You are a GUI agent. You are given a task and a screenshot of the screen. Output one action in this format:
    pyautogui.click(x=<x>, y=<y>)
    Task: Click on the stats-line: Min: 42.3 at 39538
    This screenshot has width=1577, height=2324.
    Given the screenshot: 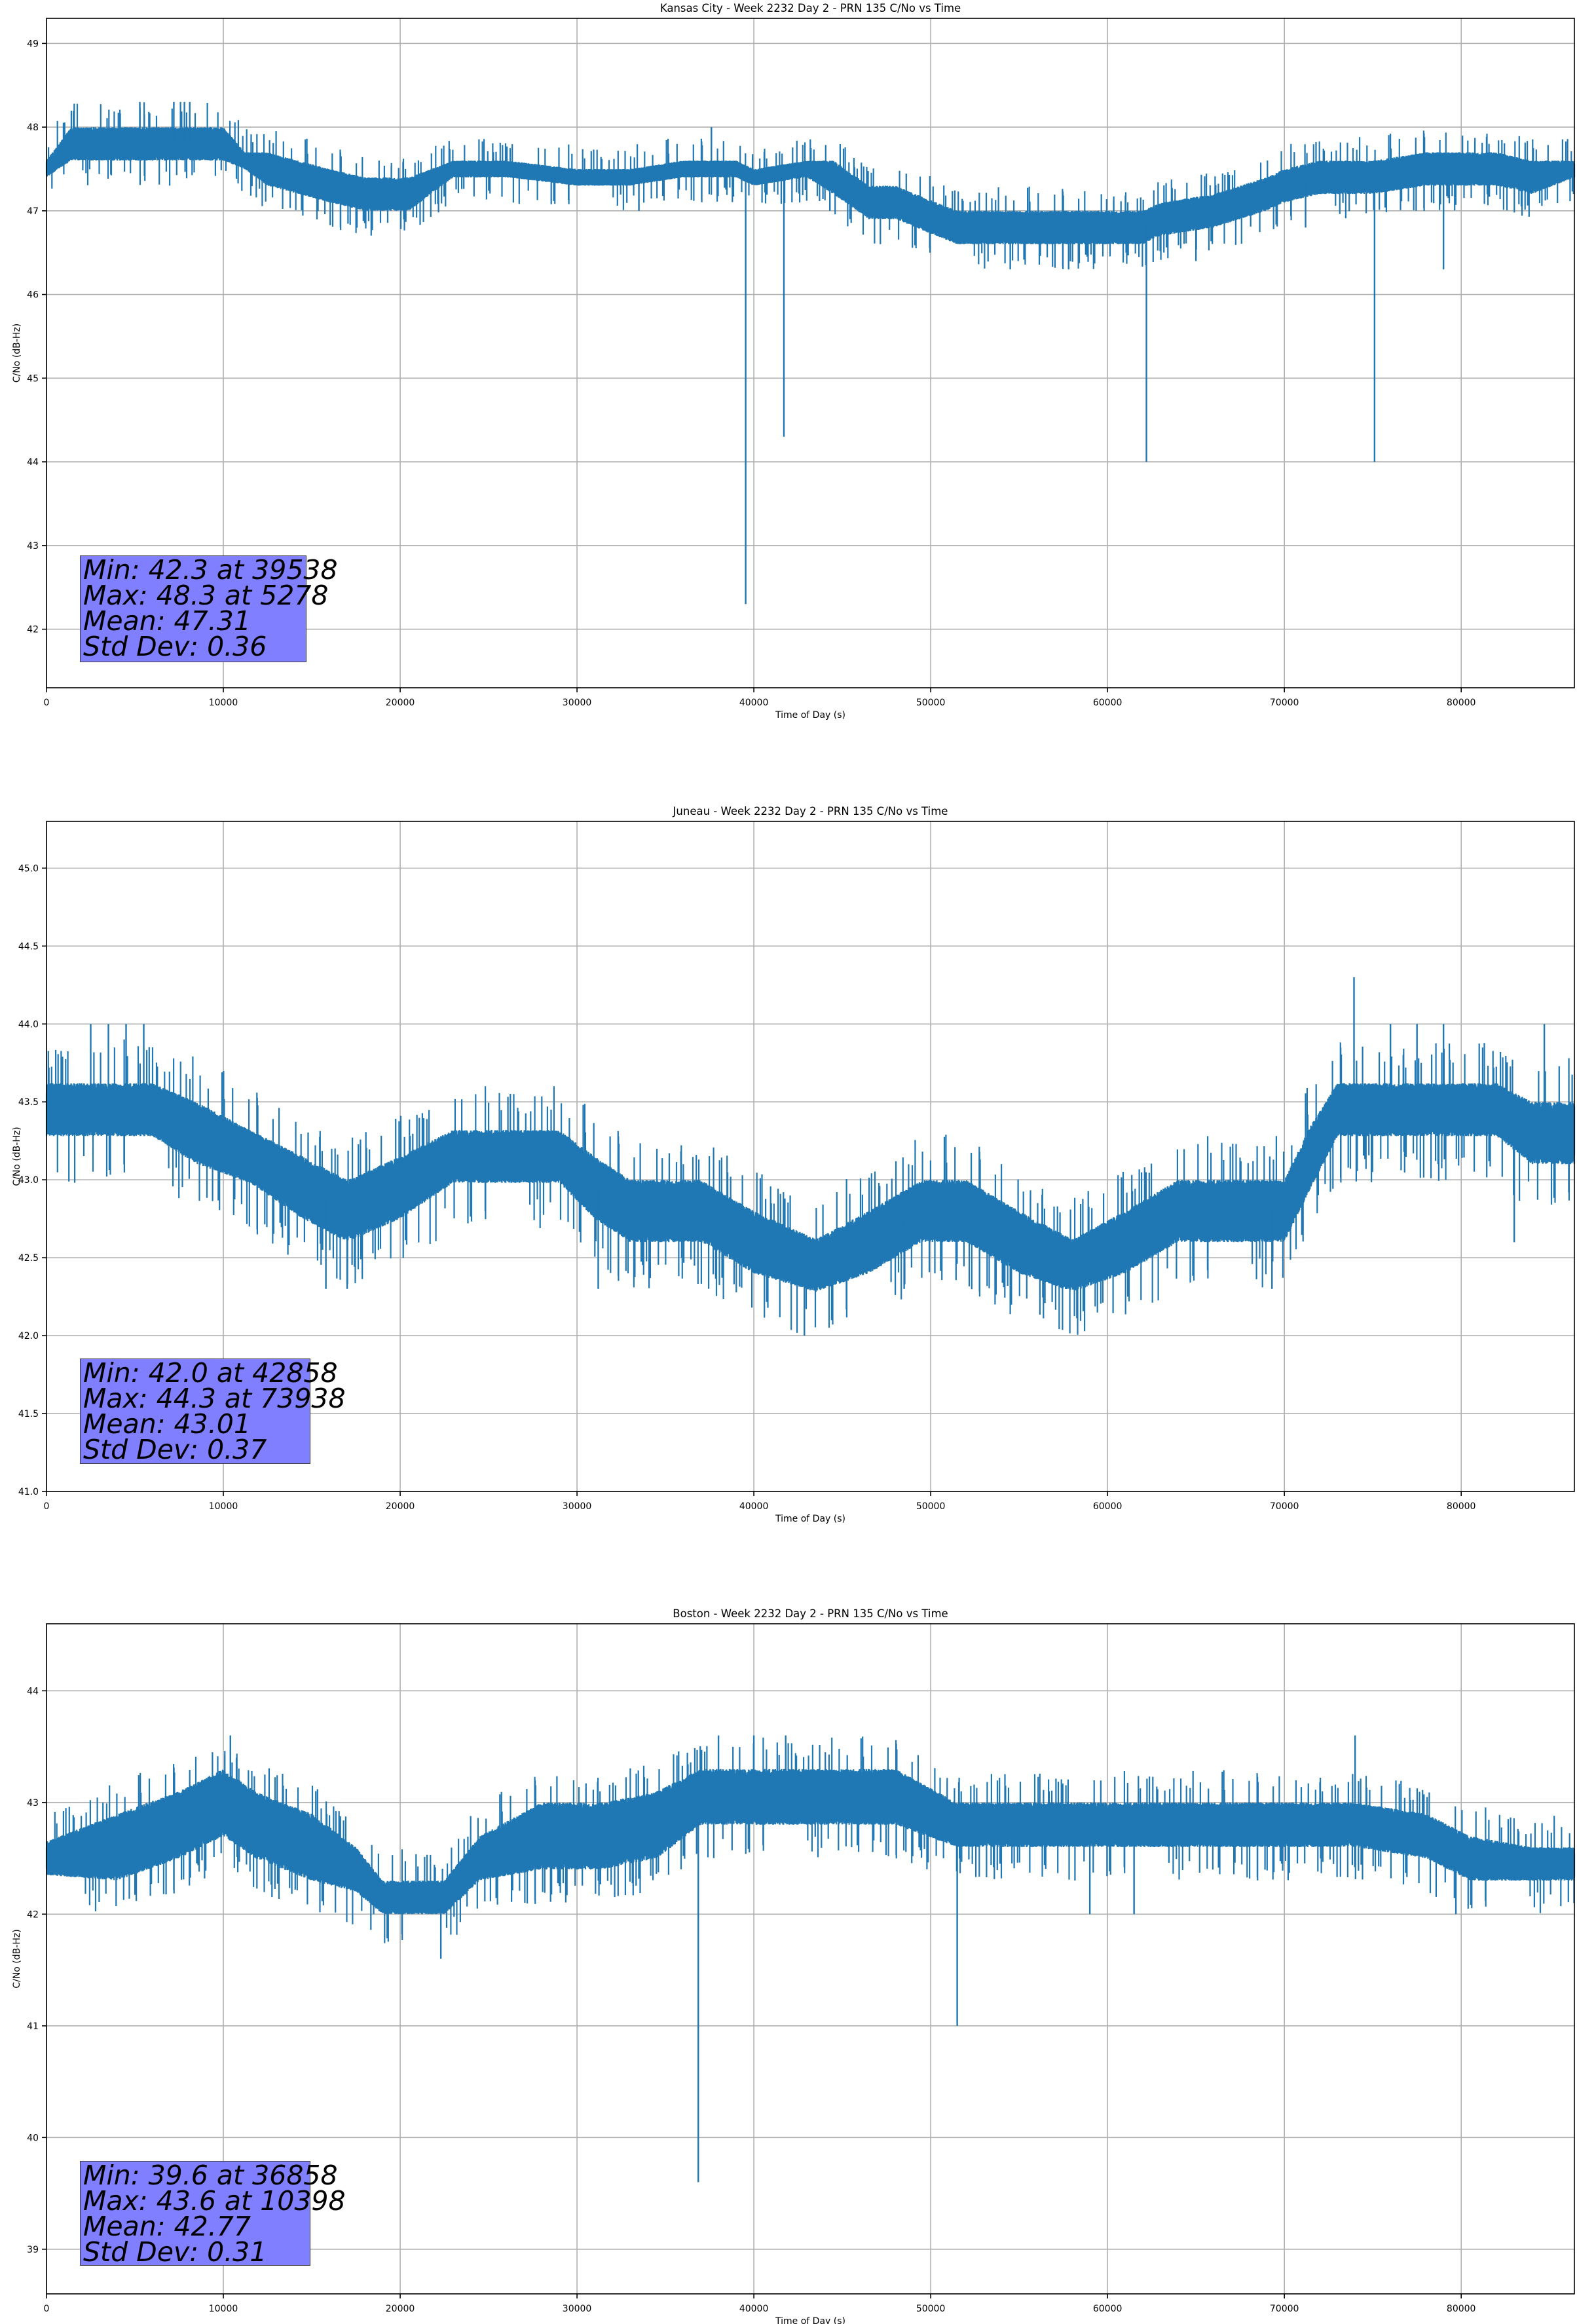 What is the action you would take?
    pyautogui.click(x=210, y=570)
    